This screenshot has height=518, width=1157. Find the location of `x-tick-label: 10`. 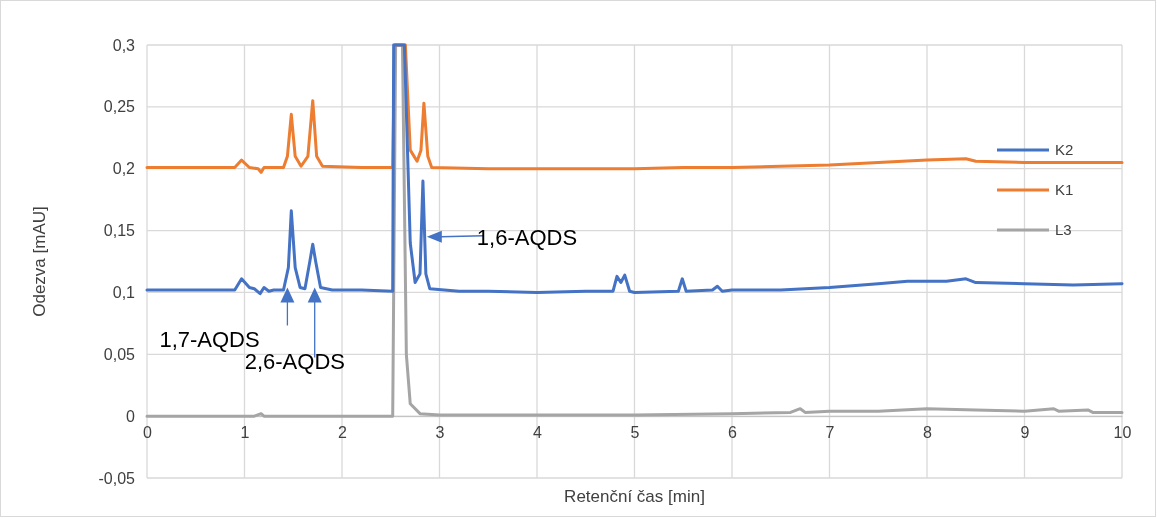

x-tick-label: 10 is located at coordinates (1122, 432).